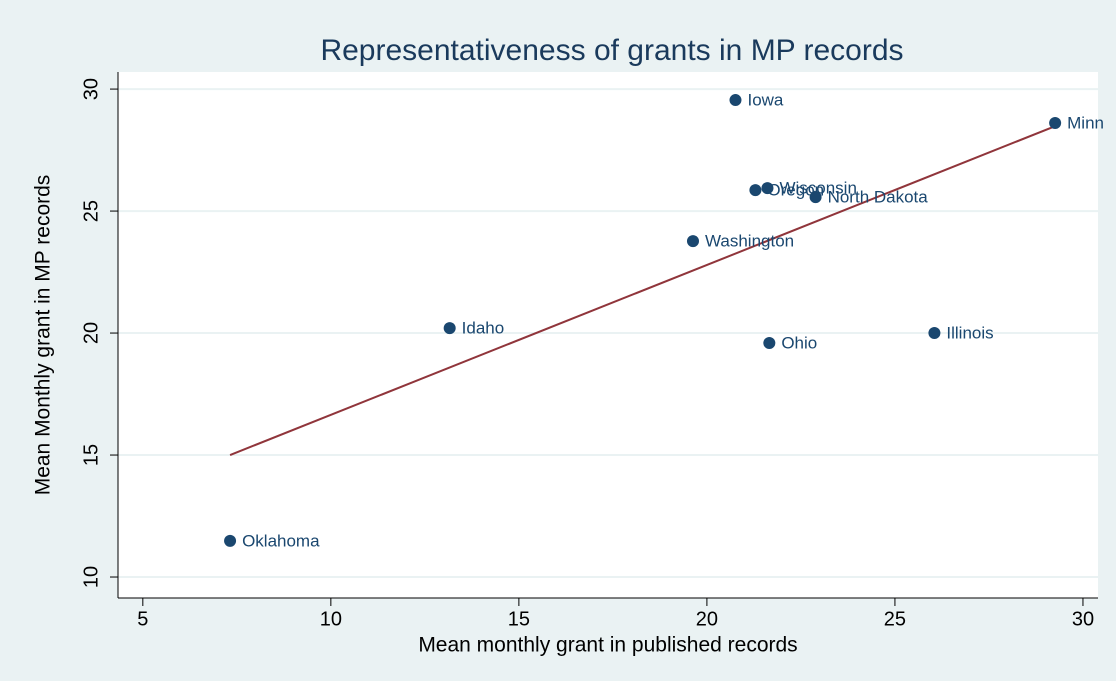 This screenshot has height=681, width=1116. What do you see at coordinates (91, 333) in the screenshot?
I see `y-tick-label: 20` at bounding box center [91, 333].